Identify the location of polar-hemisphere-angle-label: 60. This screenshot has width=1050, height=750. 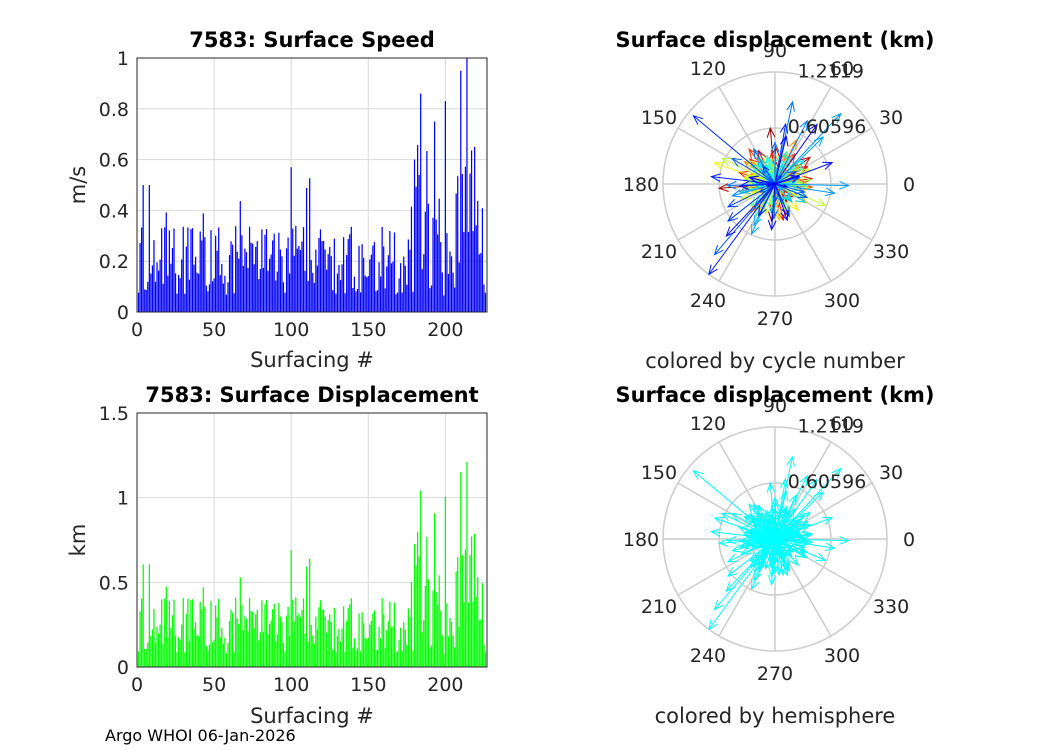
(842, 424).